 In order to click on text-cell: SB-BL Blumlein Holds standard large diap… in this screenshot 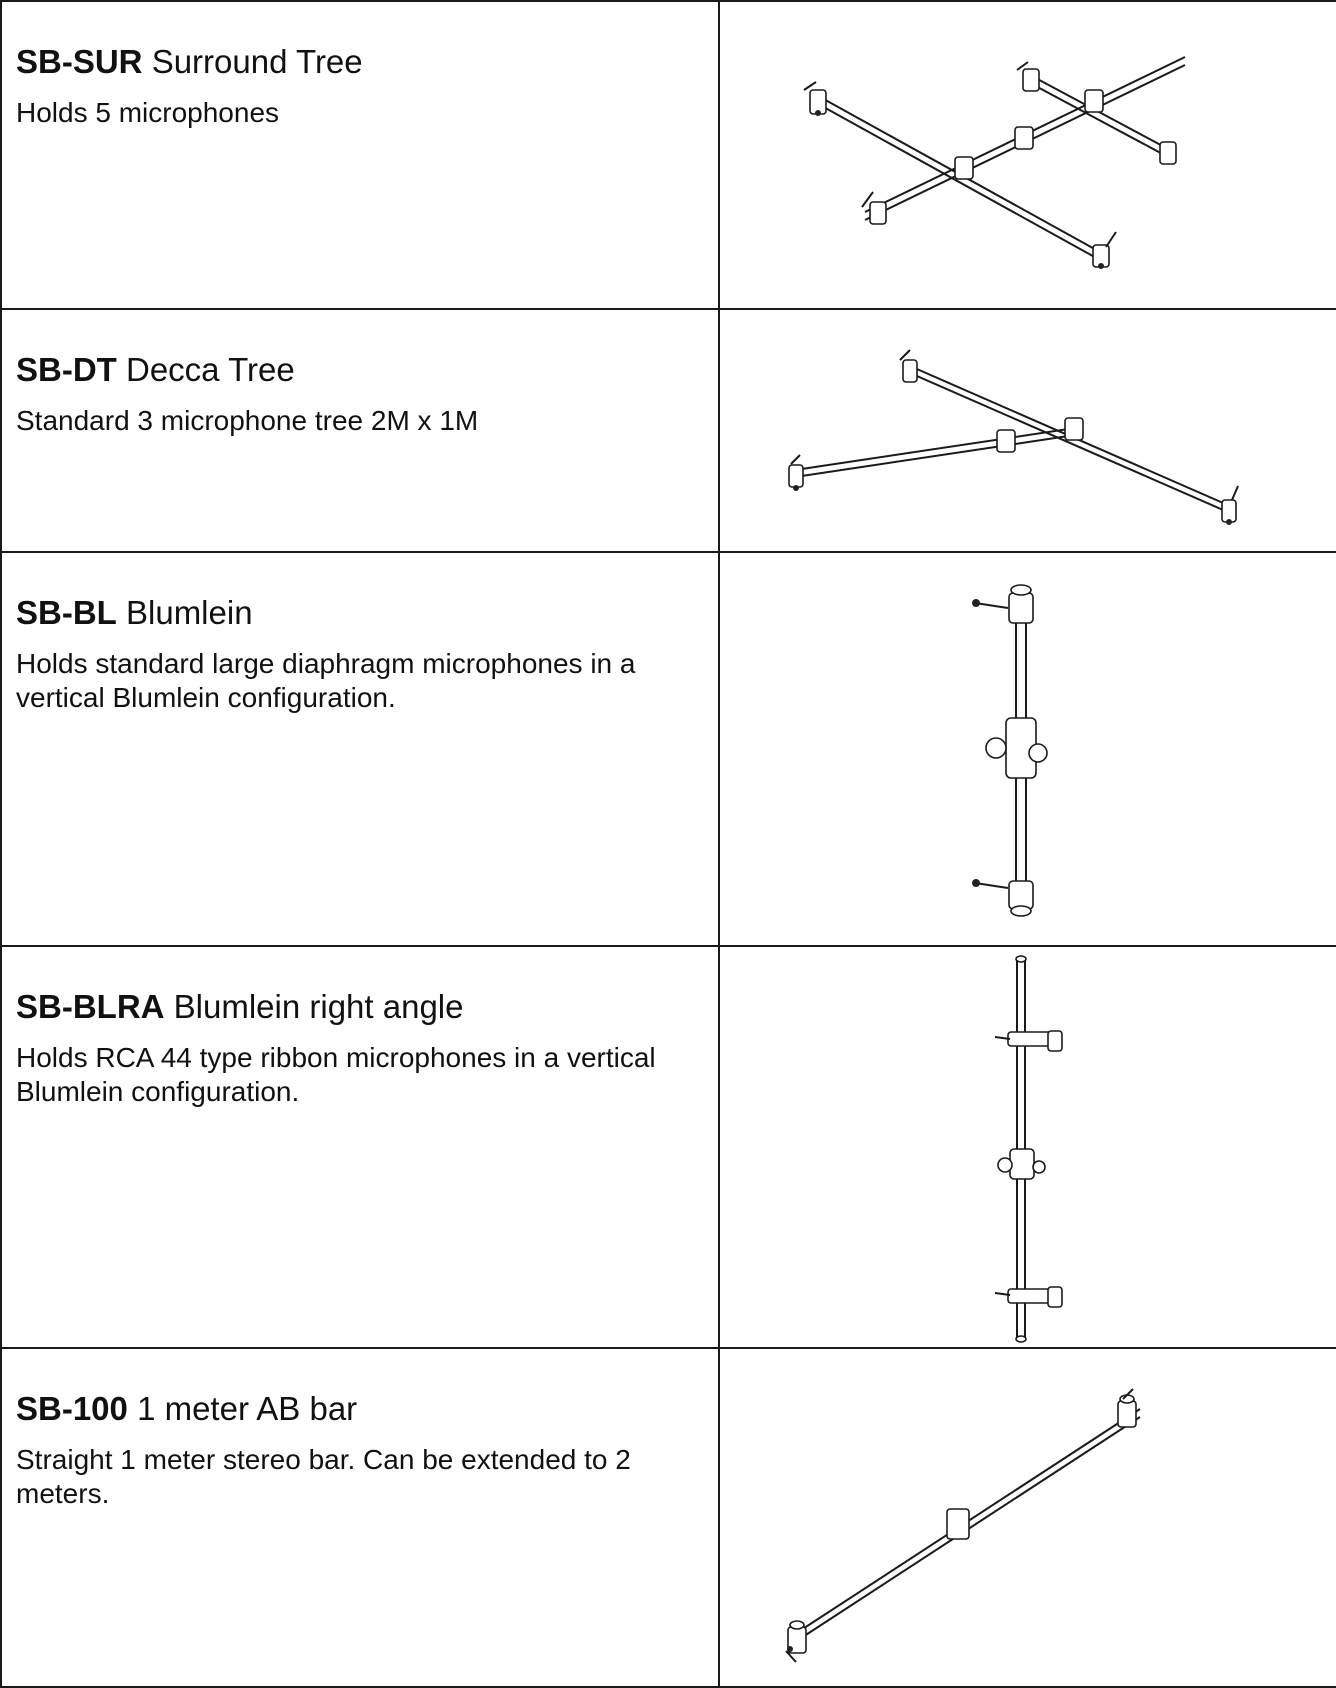, I will do `click(360, 749)`.